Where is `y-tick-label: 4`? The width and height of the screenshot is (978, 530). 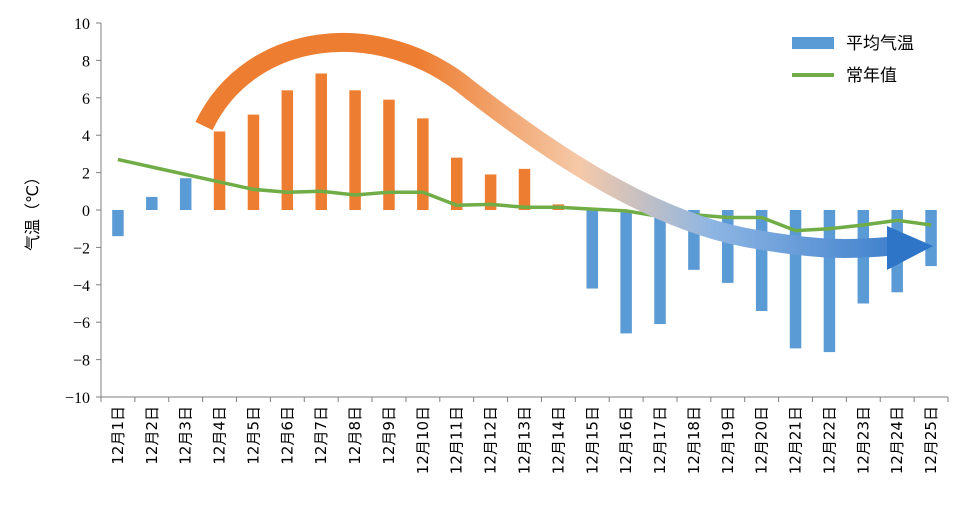 y-tick-label: 4 is located at coordinates (86, 136).